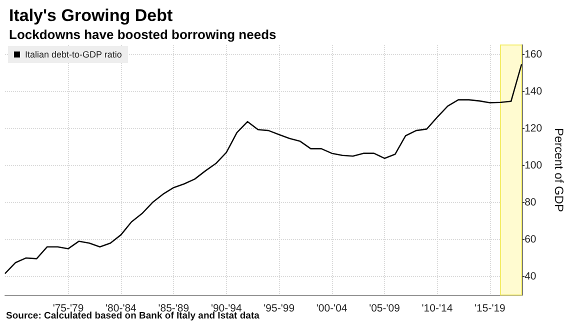 This screenshot has height=324, width=573. Describe the element at coordinates (530, 239) in the screenshot. I see `y-tick-label: 60` at that location.